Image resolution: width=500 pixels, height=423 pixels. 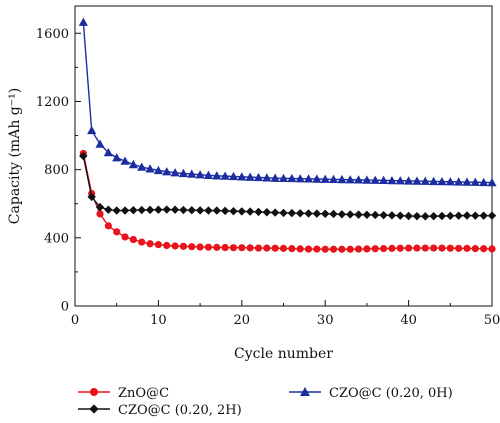 What do you see at coordinates (391, 393) in the screenshot?
I see `legend-label: CZO@C (0.20, 0H)` at bounding box center [391, 393].